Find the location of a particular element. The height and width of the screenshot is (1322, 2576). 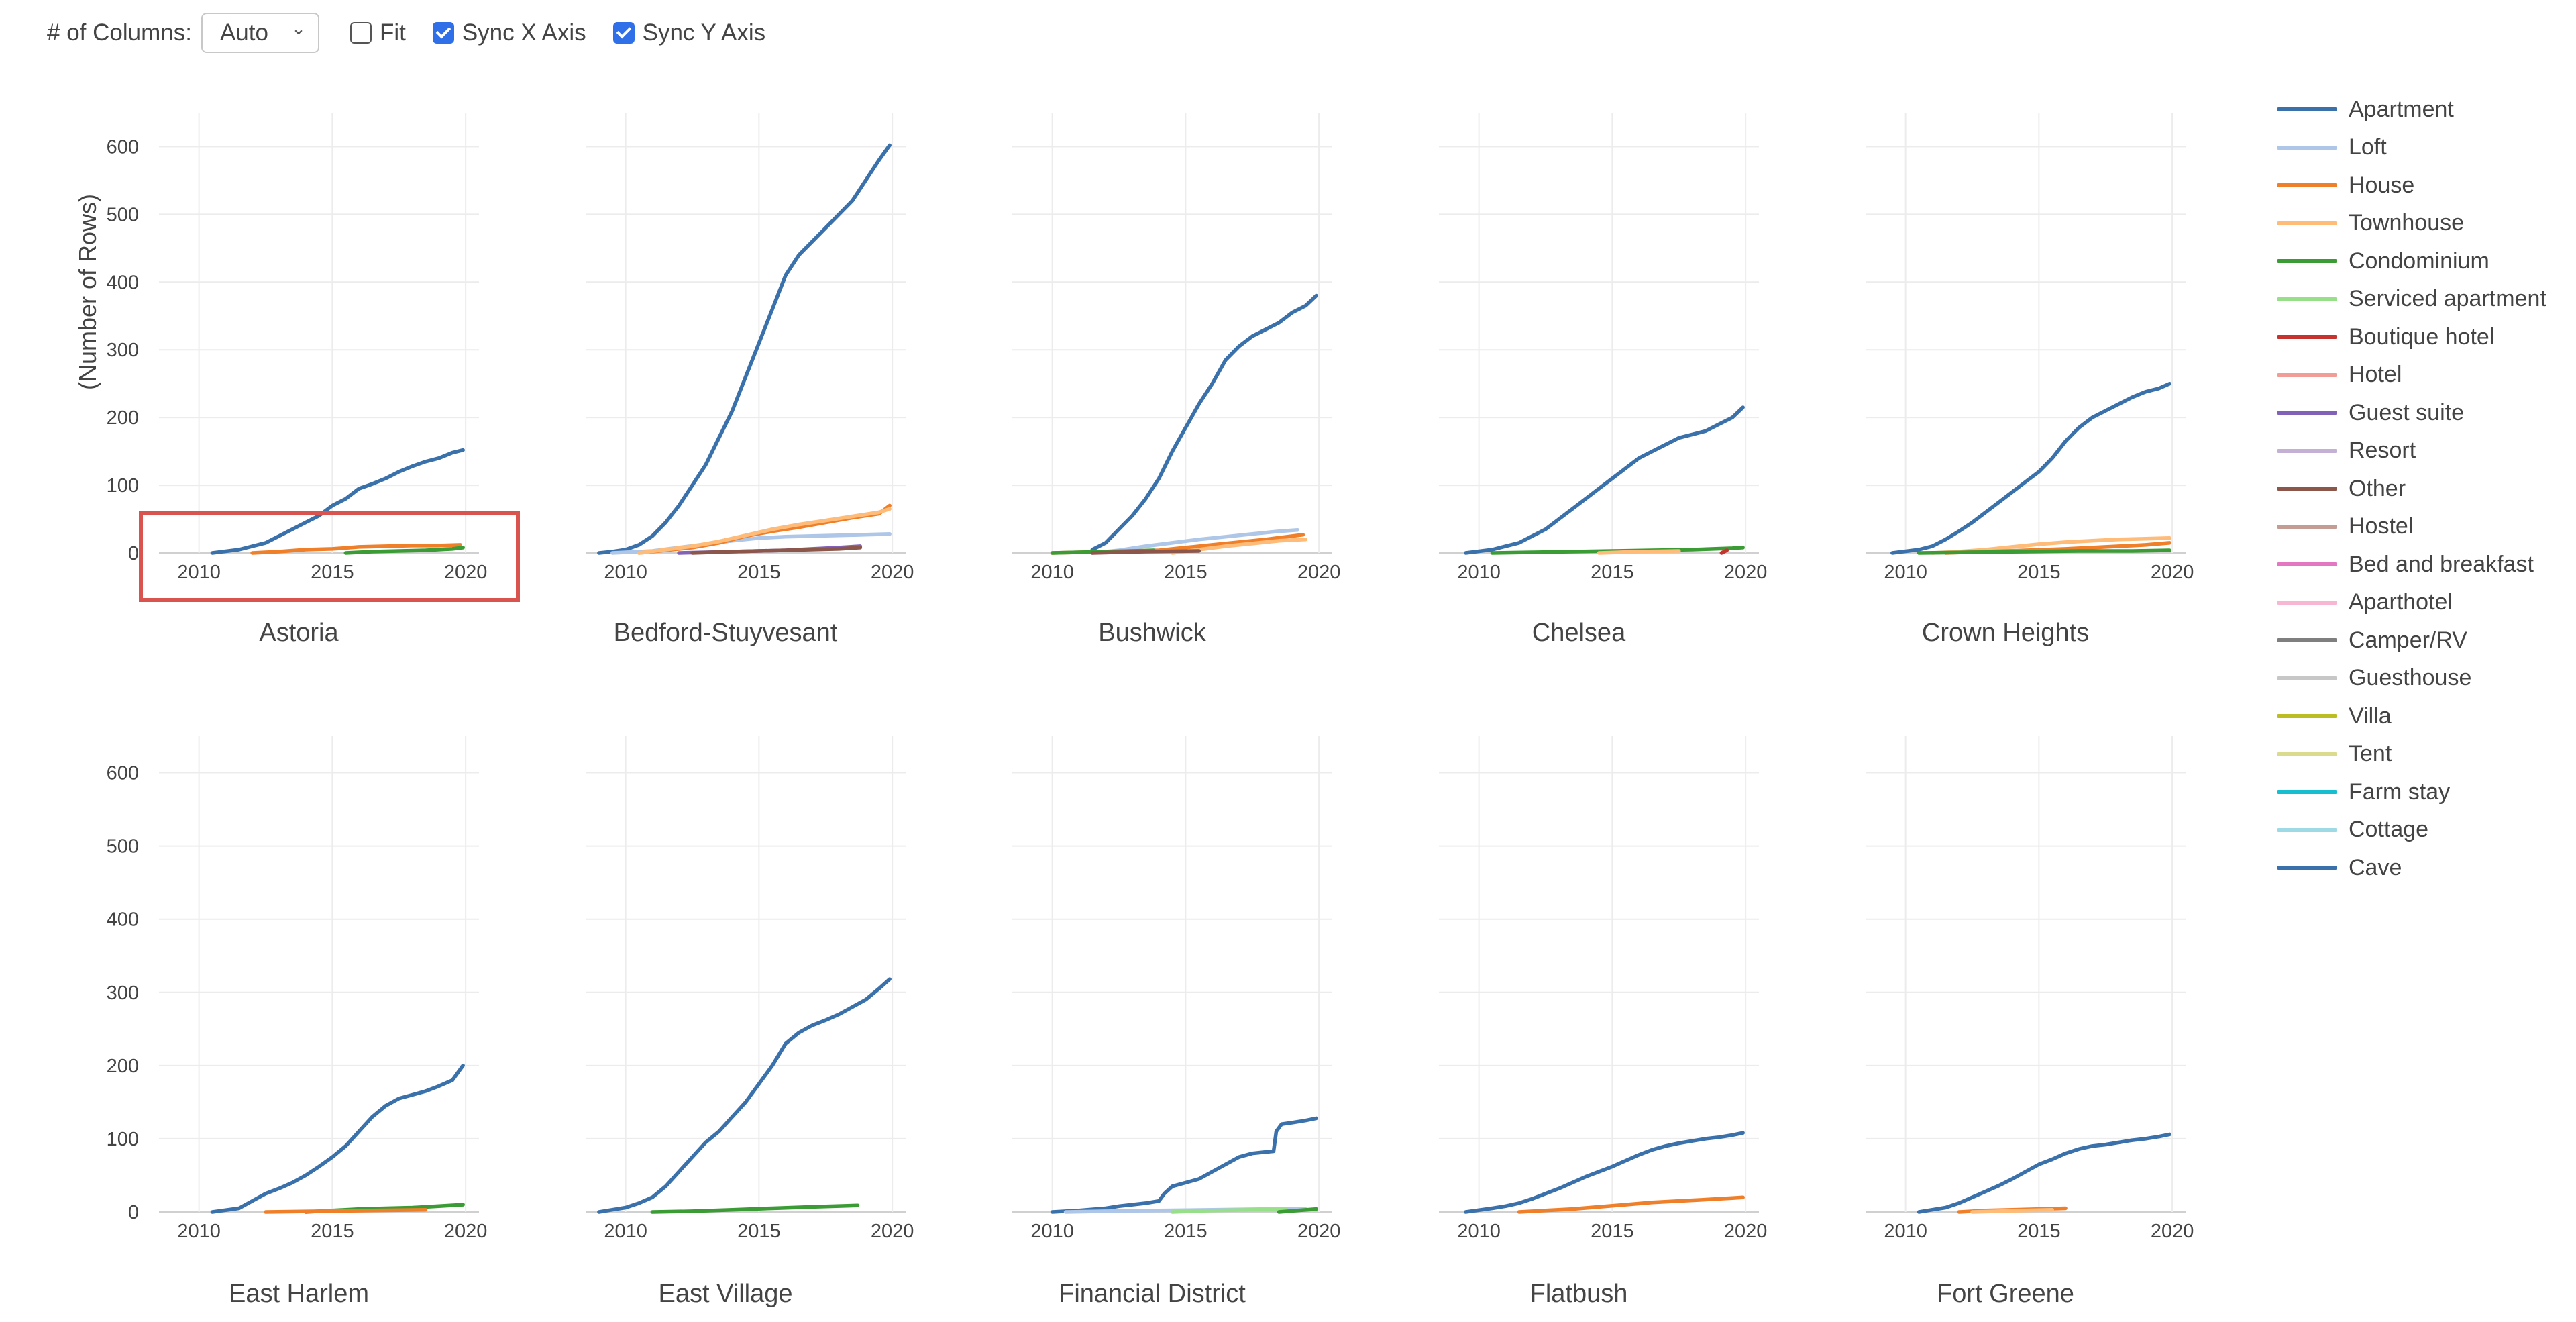

panel-title: Flatbush is located at coordinates (1579, 1294).